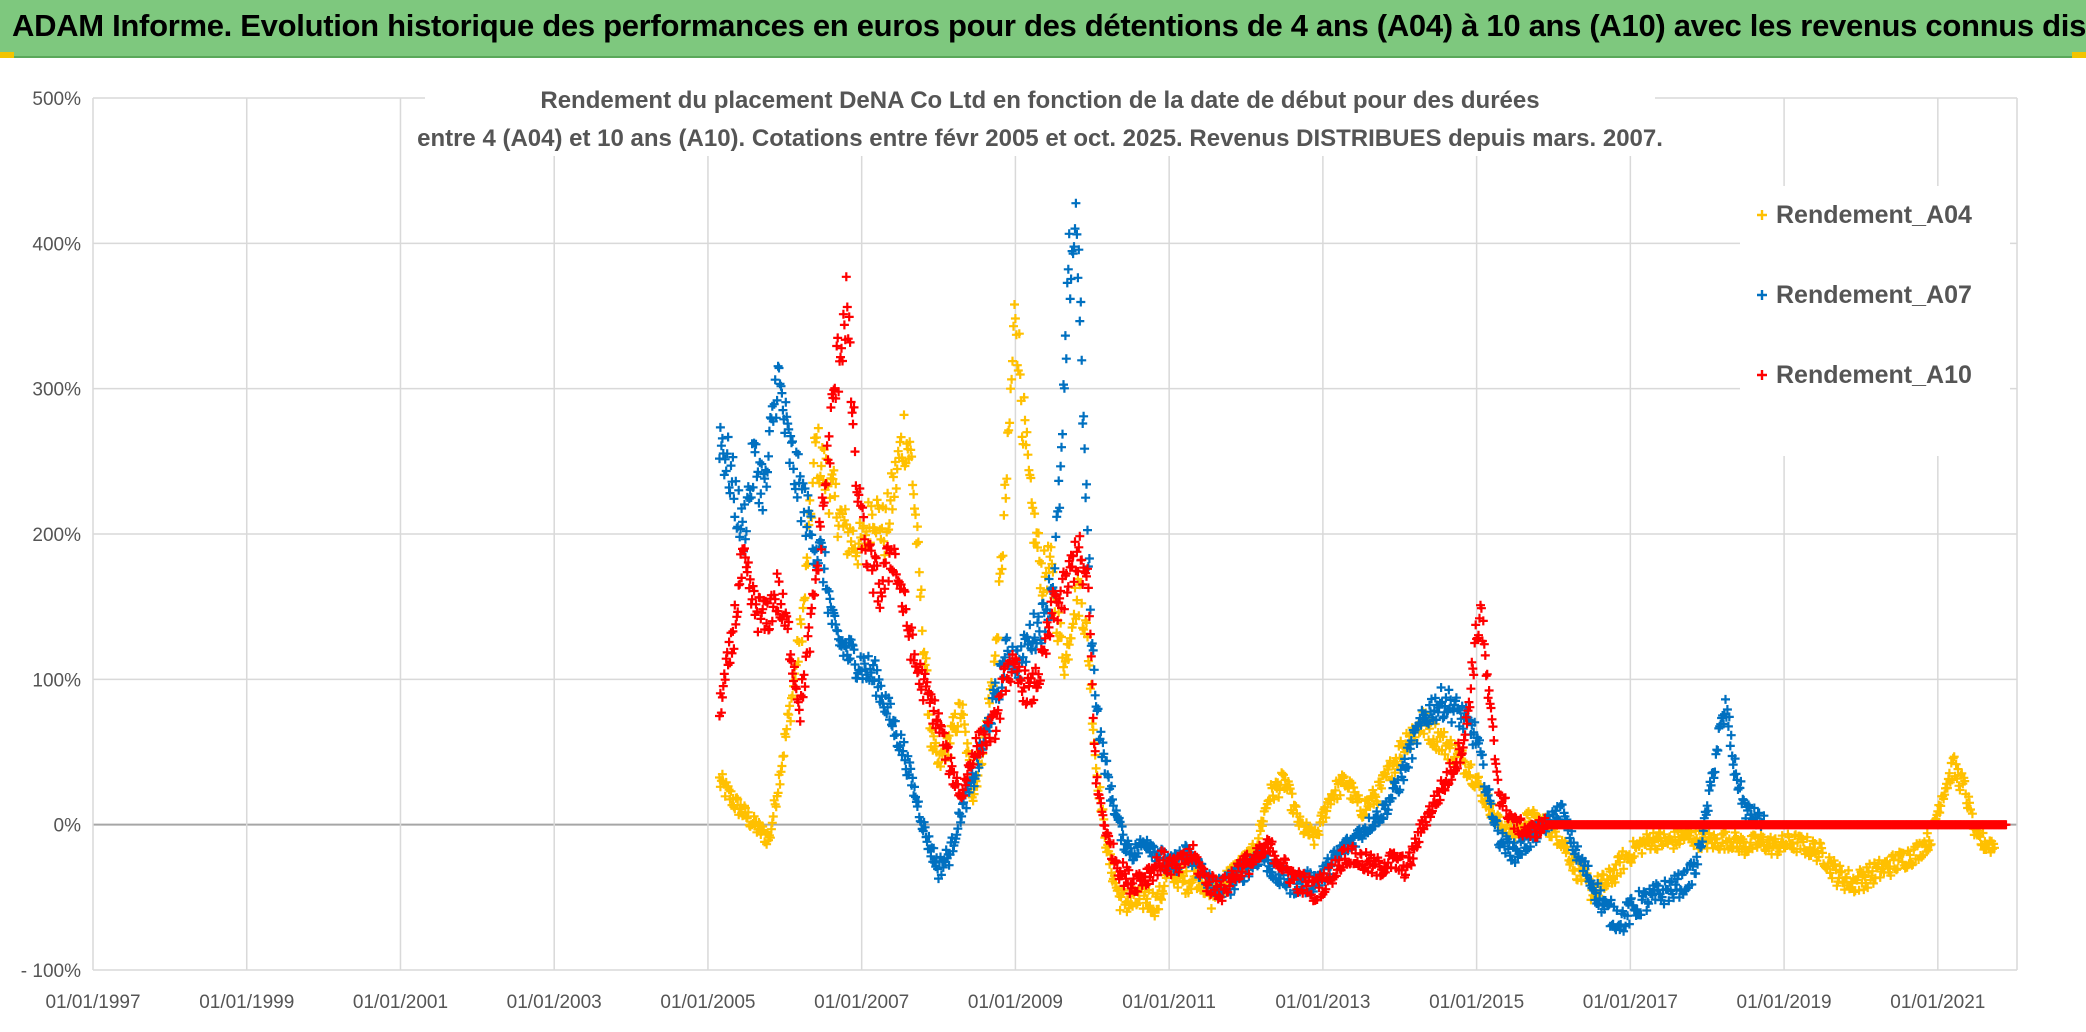  I want to click on y-tick-label: 200%, so click(56, 535).